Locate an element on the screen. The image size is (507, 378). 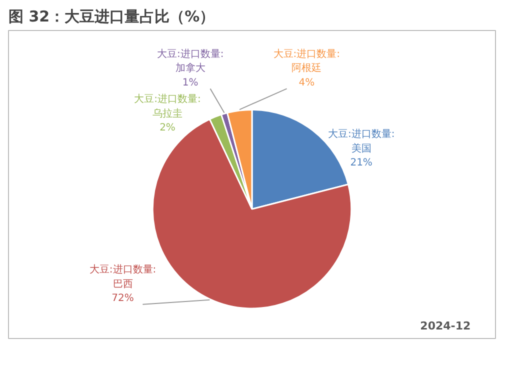
data-label: 1% is located at coordinates (190, 82).